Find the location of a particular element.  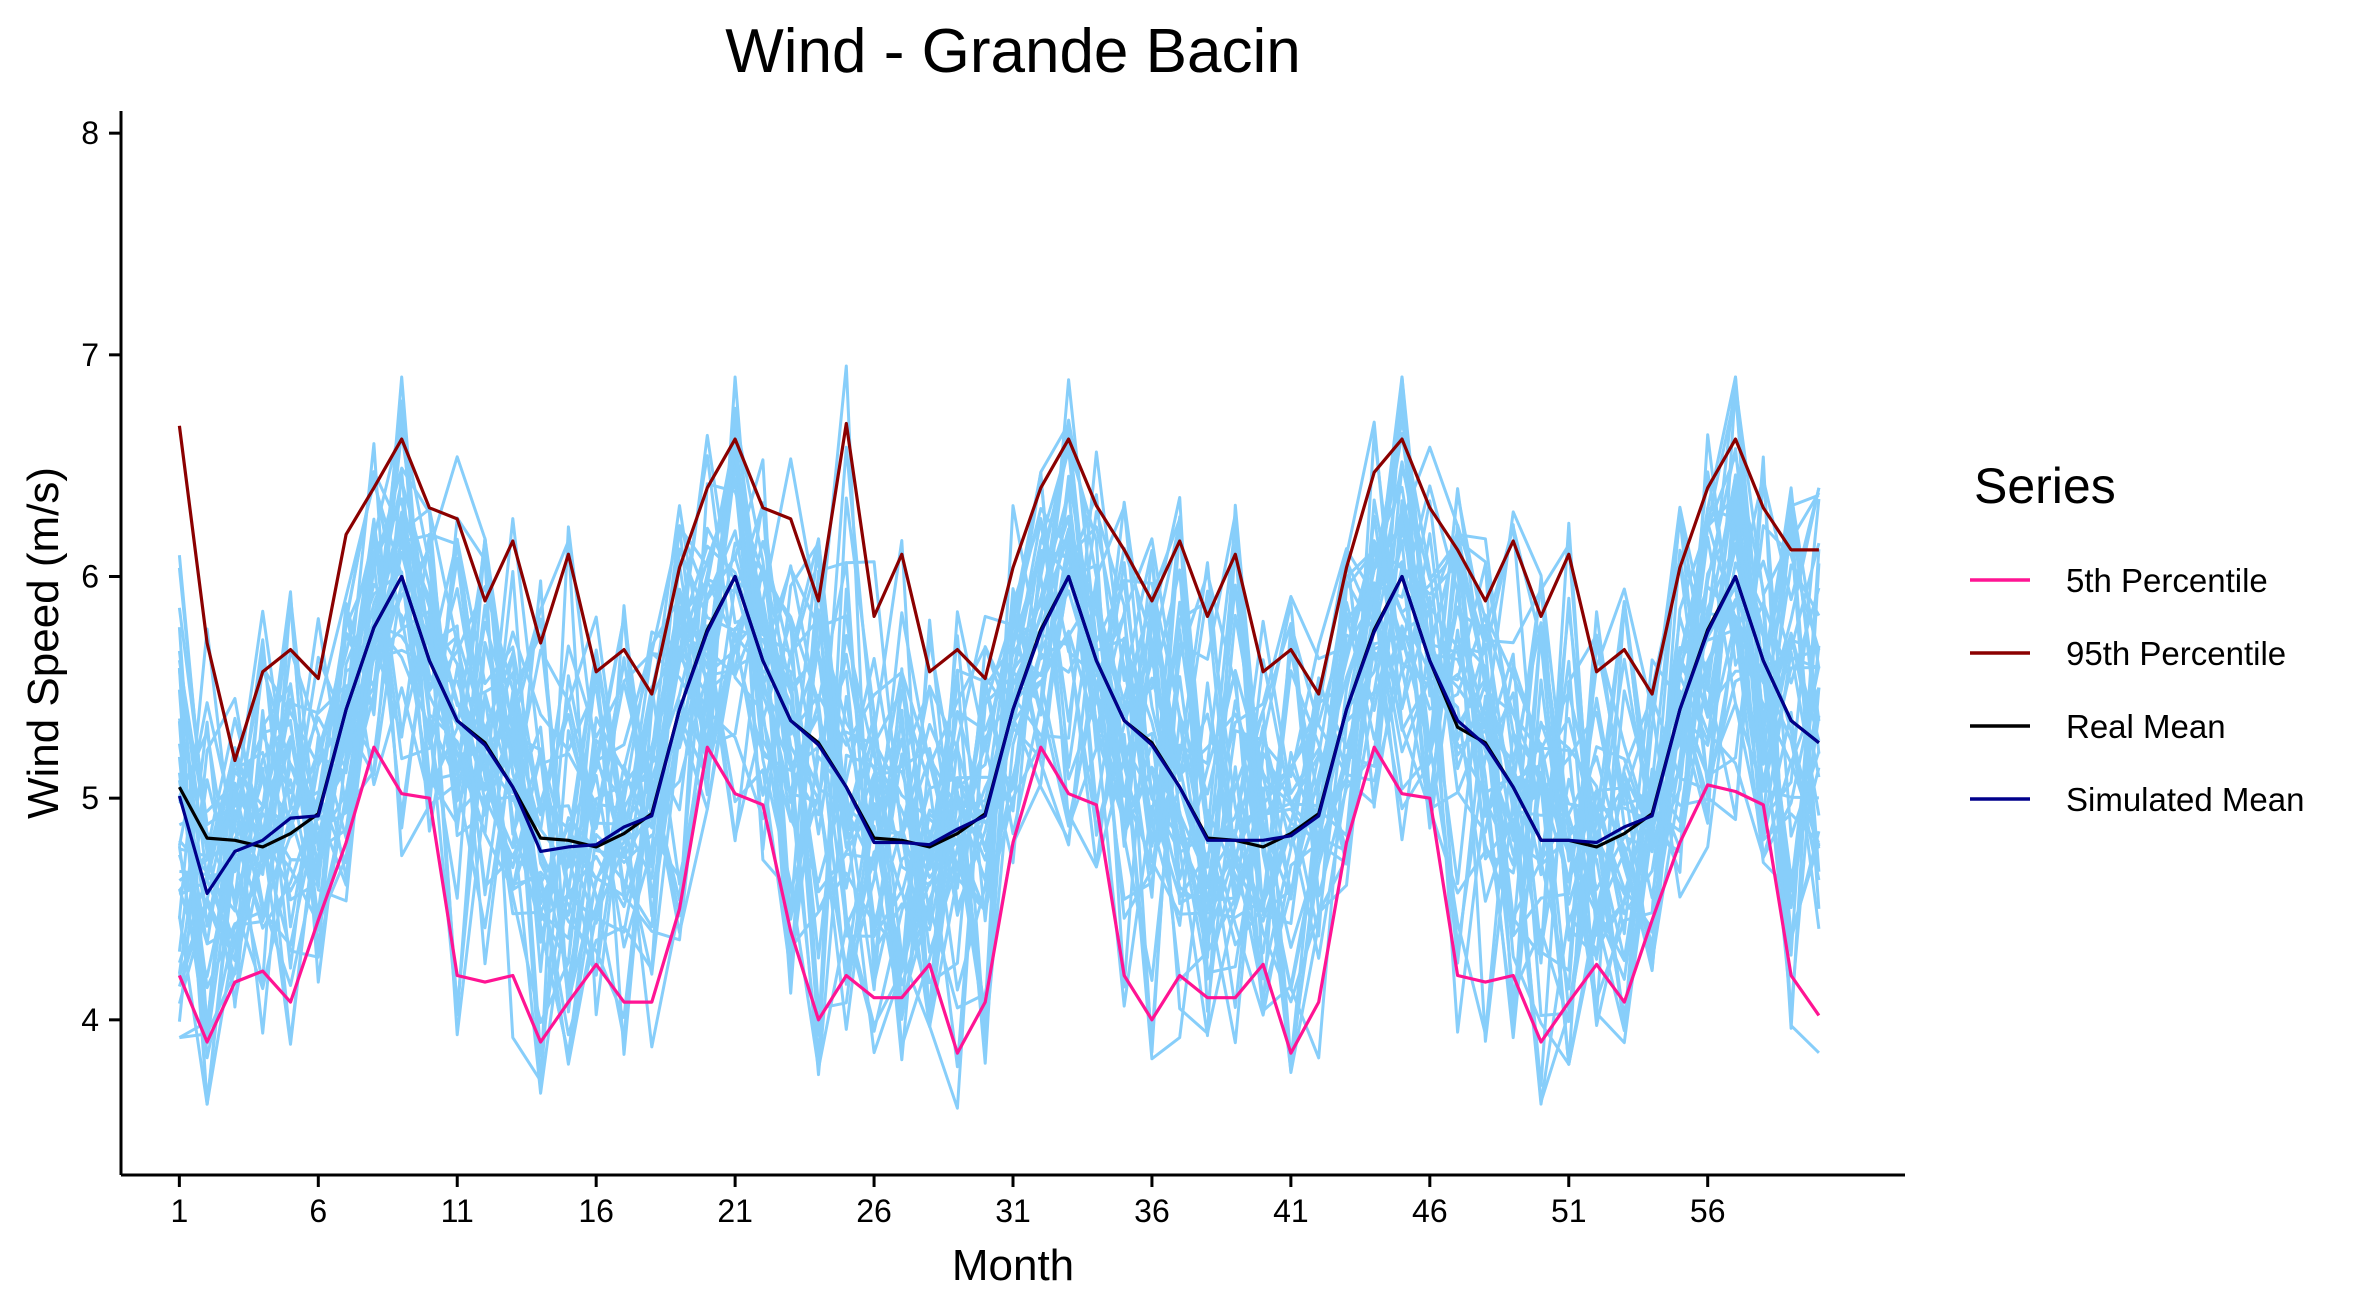

legend-title: Series is located at coordinates (2045, 486).